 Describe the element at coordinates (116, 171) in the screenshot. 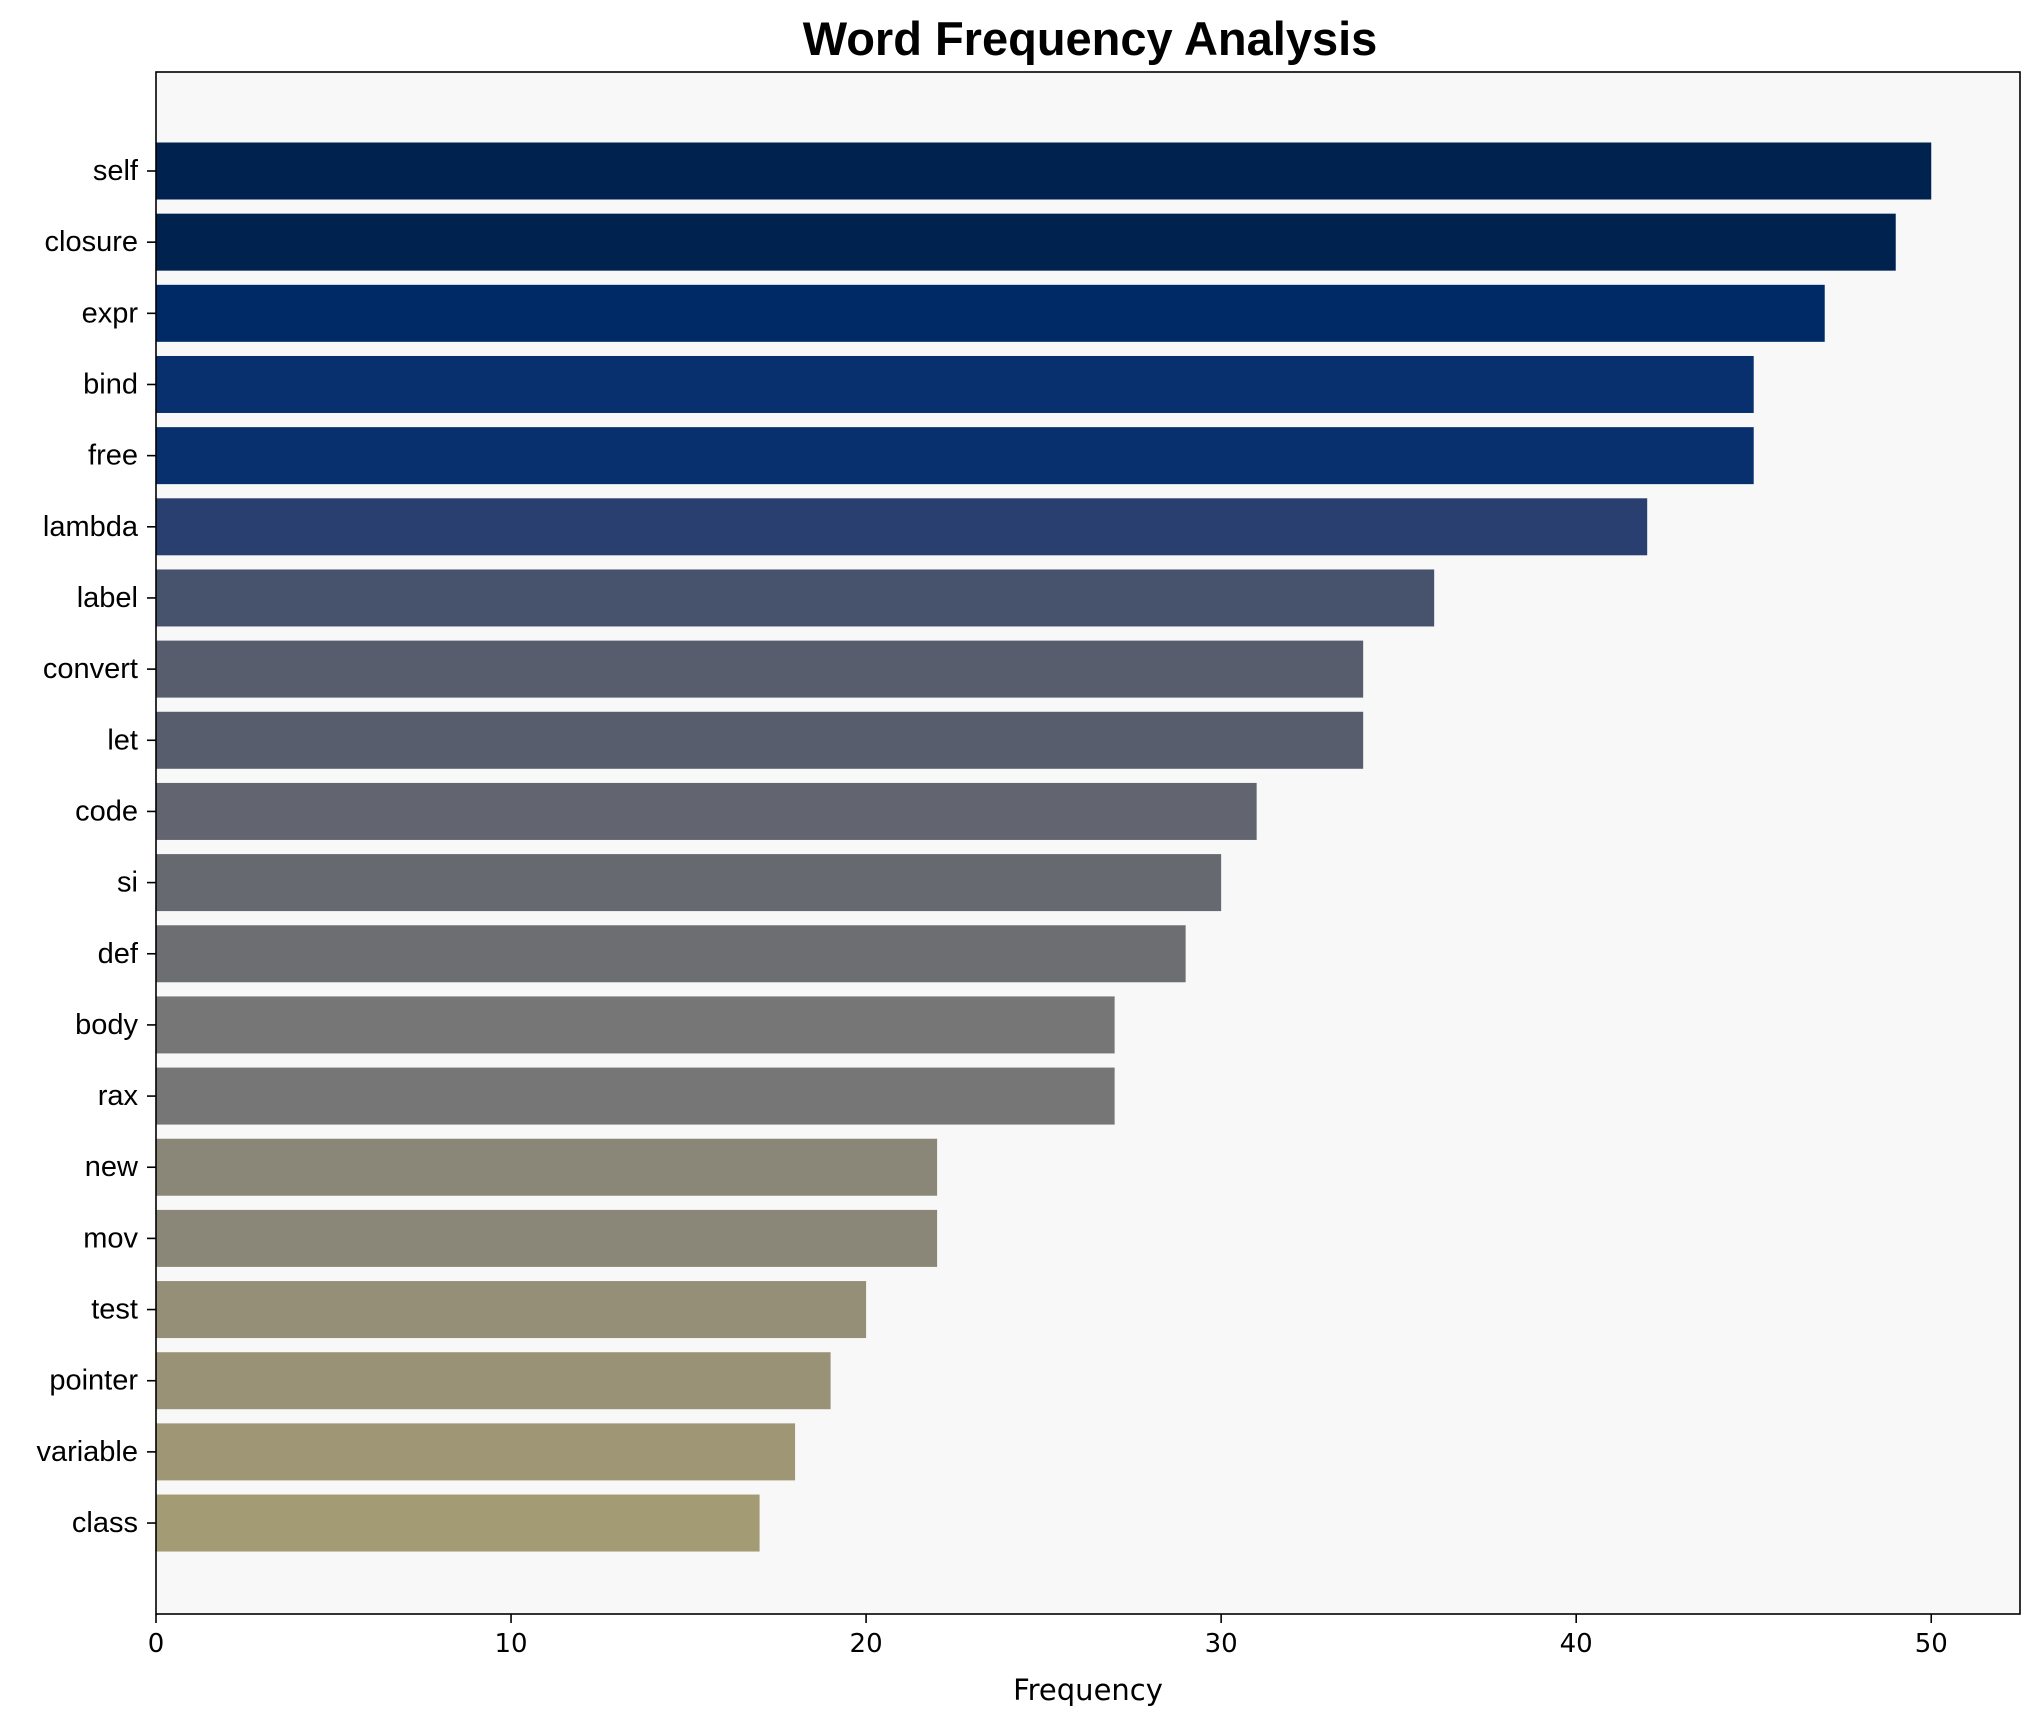

I see `category-label-self: self` at that location.